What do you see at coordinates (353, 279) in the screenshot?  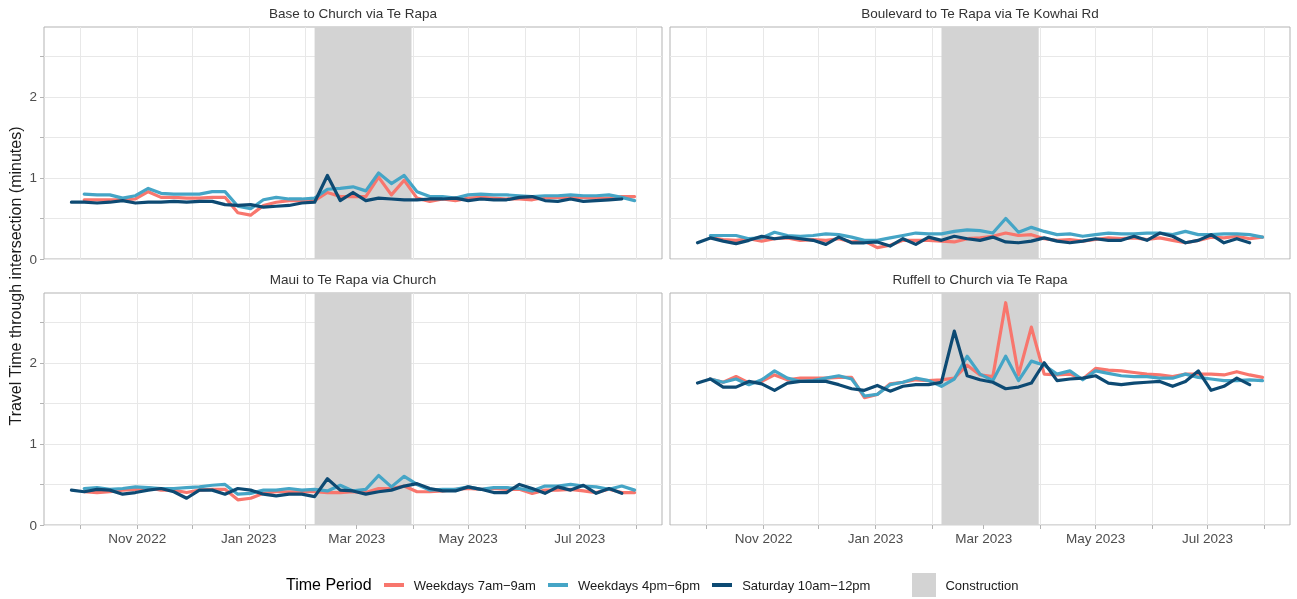 I see `chart-title: Maui to Te Rapa via Church` at bounding box center [353, 279].